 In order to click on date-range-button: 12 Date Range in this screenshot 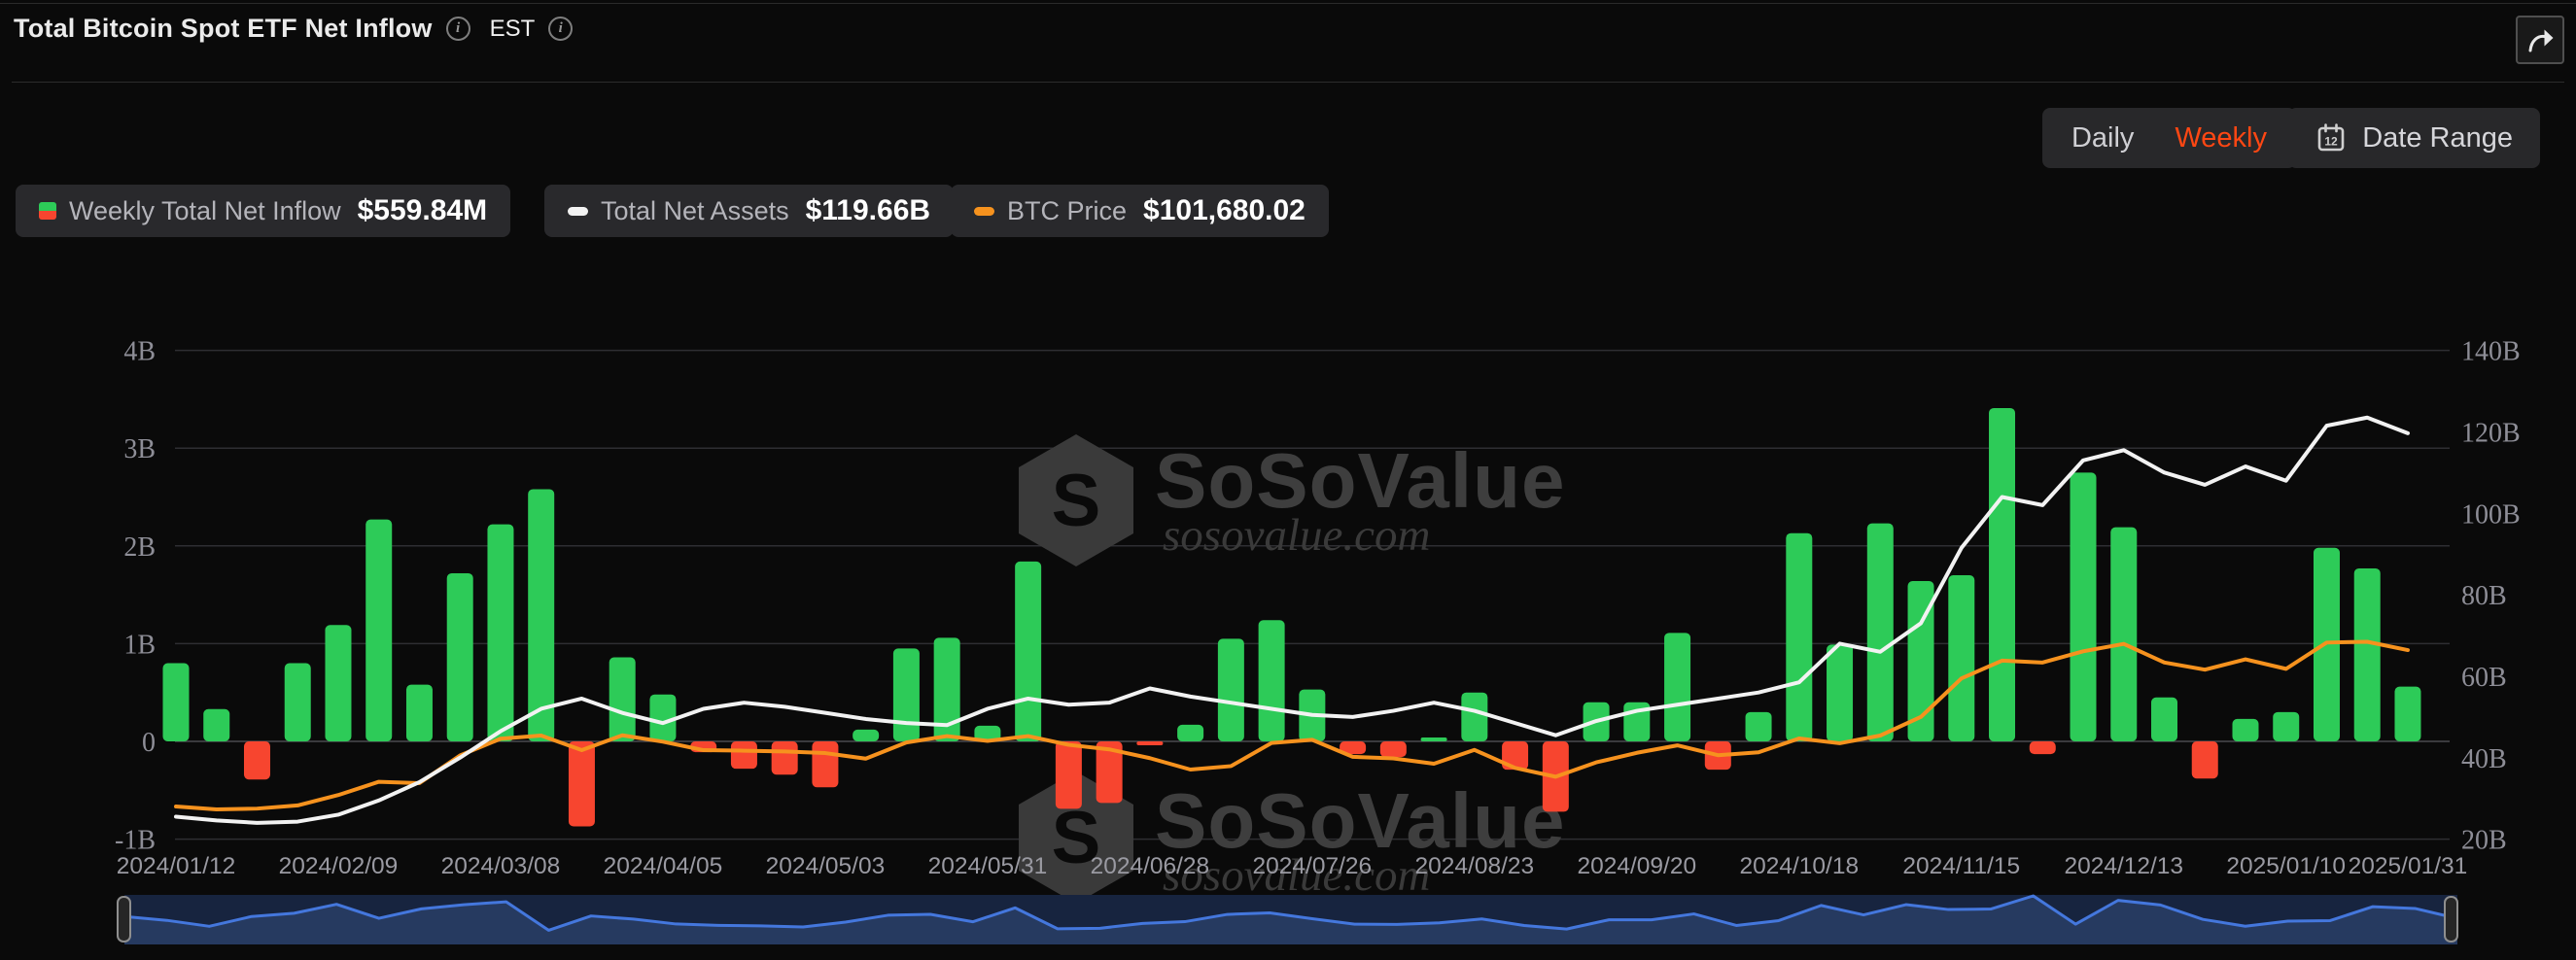, I will do `click(2414, 138)`.